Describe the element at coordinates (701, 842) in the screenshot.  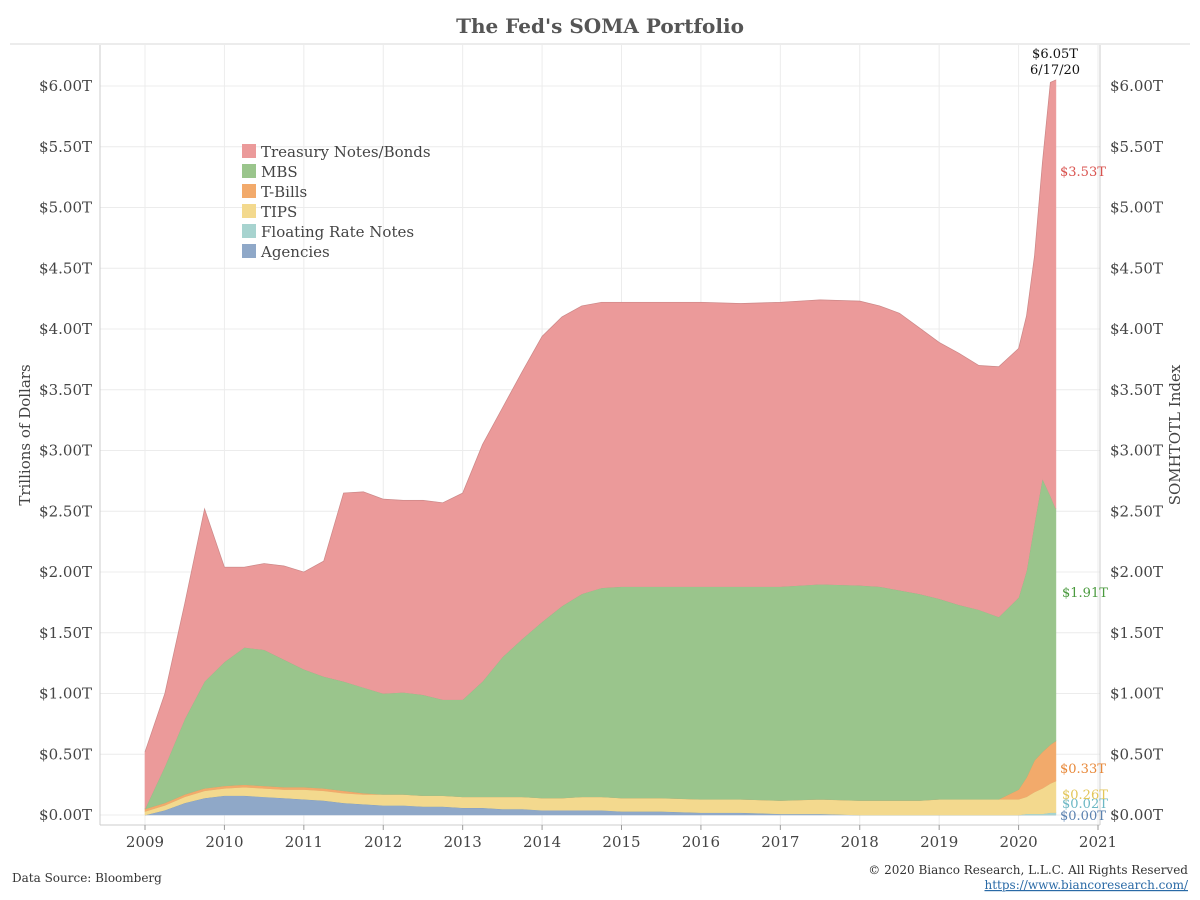
I see `x-tick-label: 2016` at that location.